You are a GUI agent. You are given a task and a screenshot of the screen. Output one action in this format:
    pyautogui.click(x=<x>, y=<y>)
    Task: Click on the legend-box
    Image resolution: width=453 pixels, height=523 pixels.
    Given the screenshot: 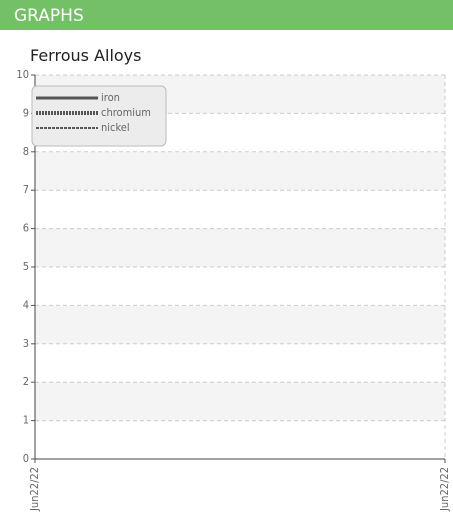 What is the action you would take?
    pyautogui.click(x=99, y=116)
    